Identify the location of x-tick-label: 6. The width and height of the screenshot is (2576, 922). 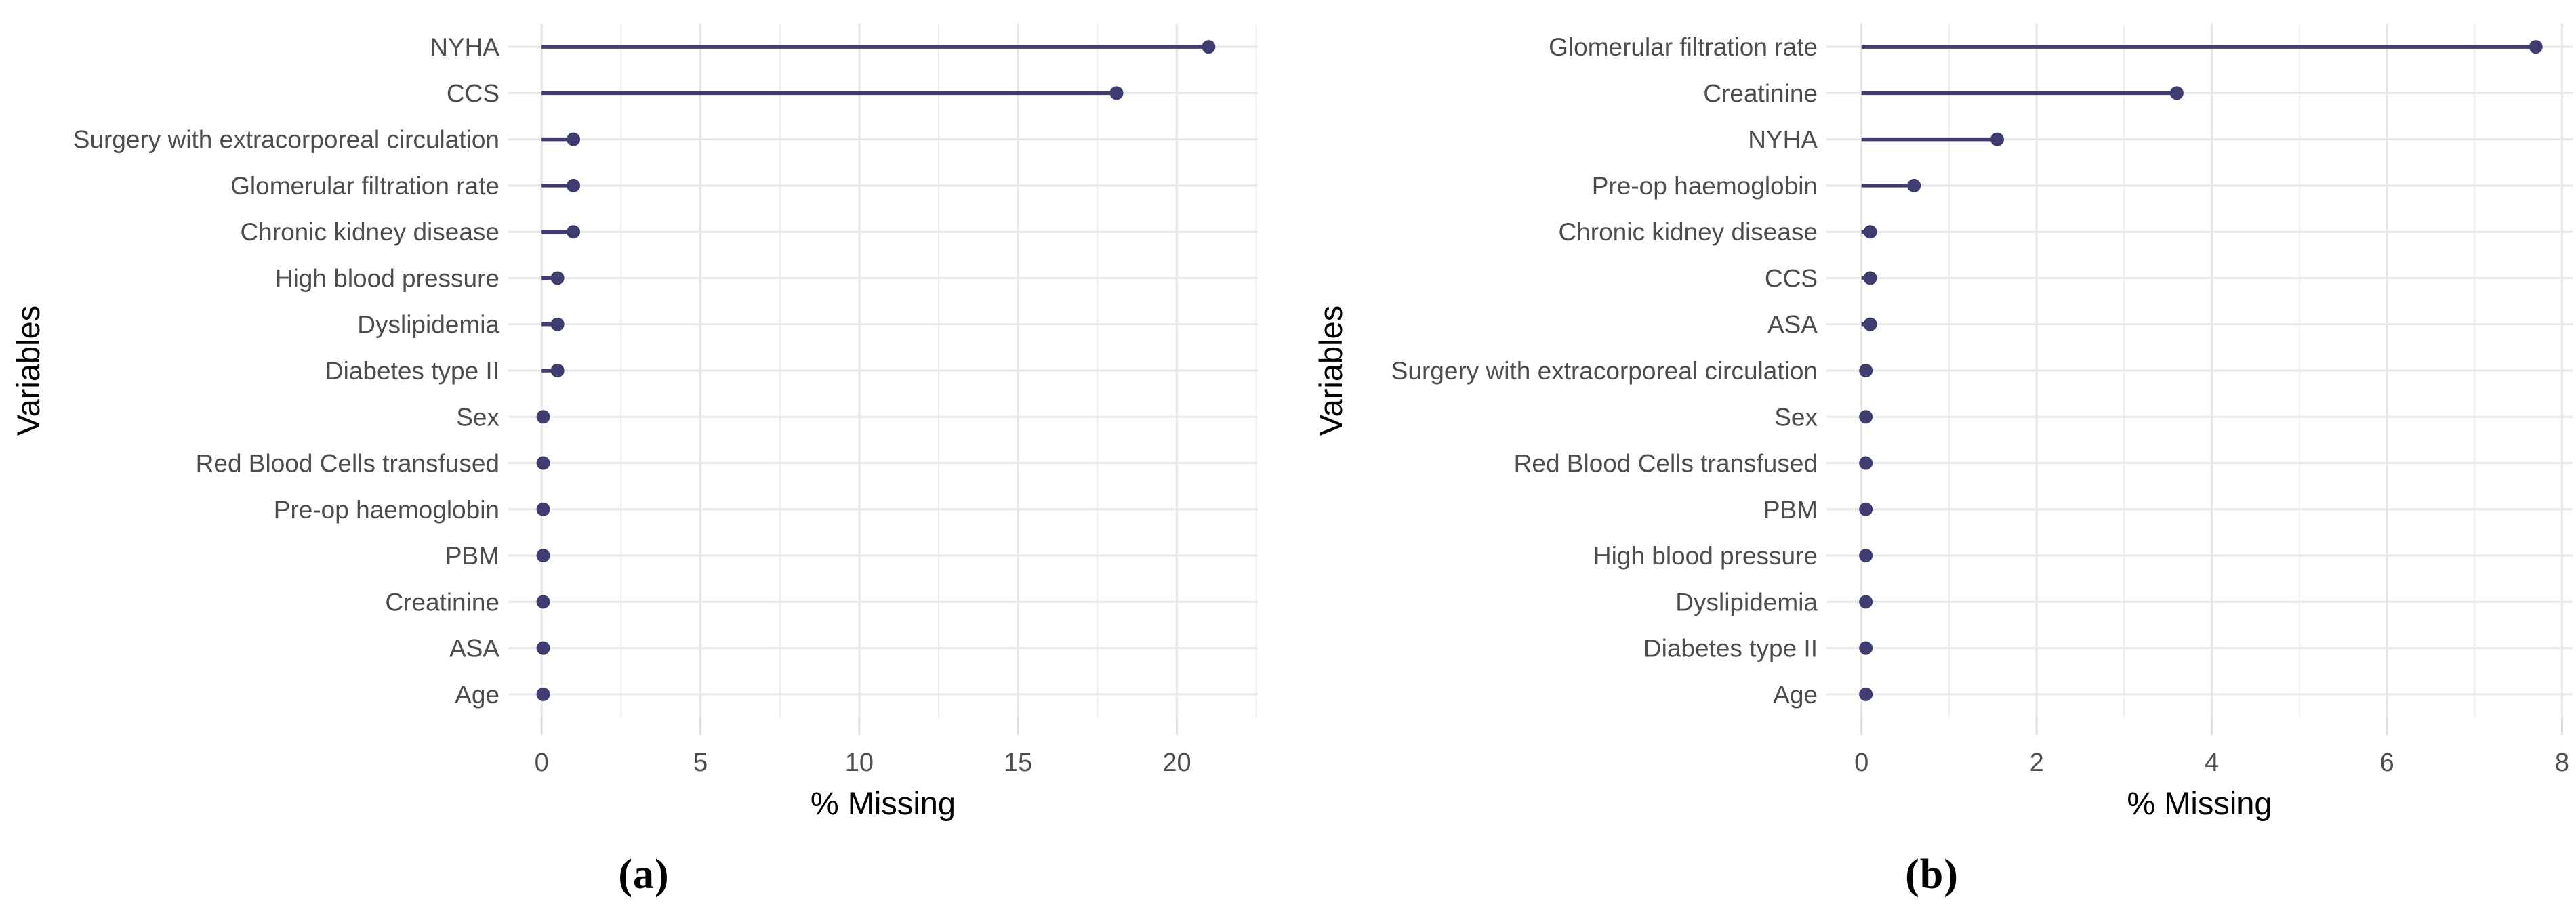
(2387, 763).